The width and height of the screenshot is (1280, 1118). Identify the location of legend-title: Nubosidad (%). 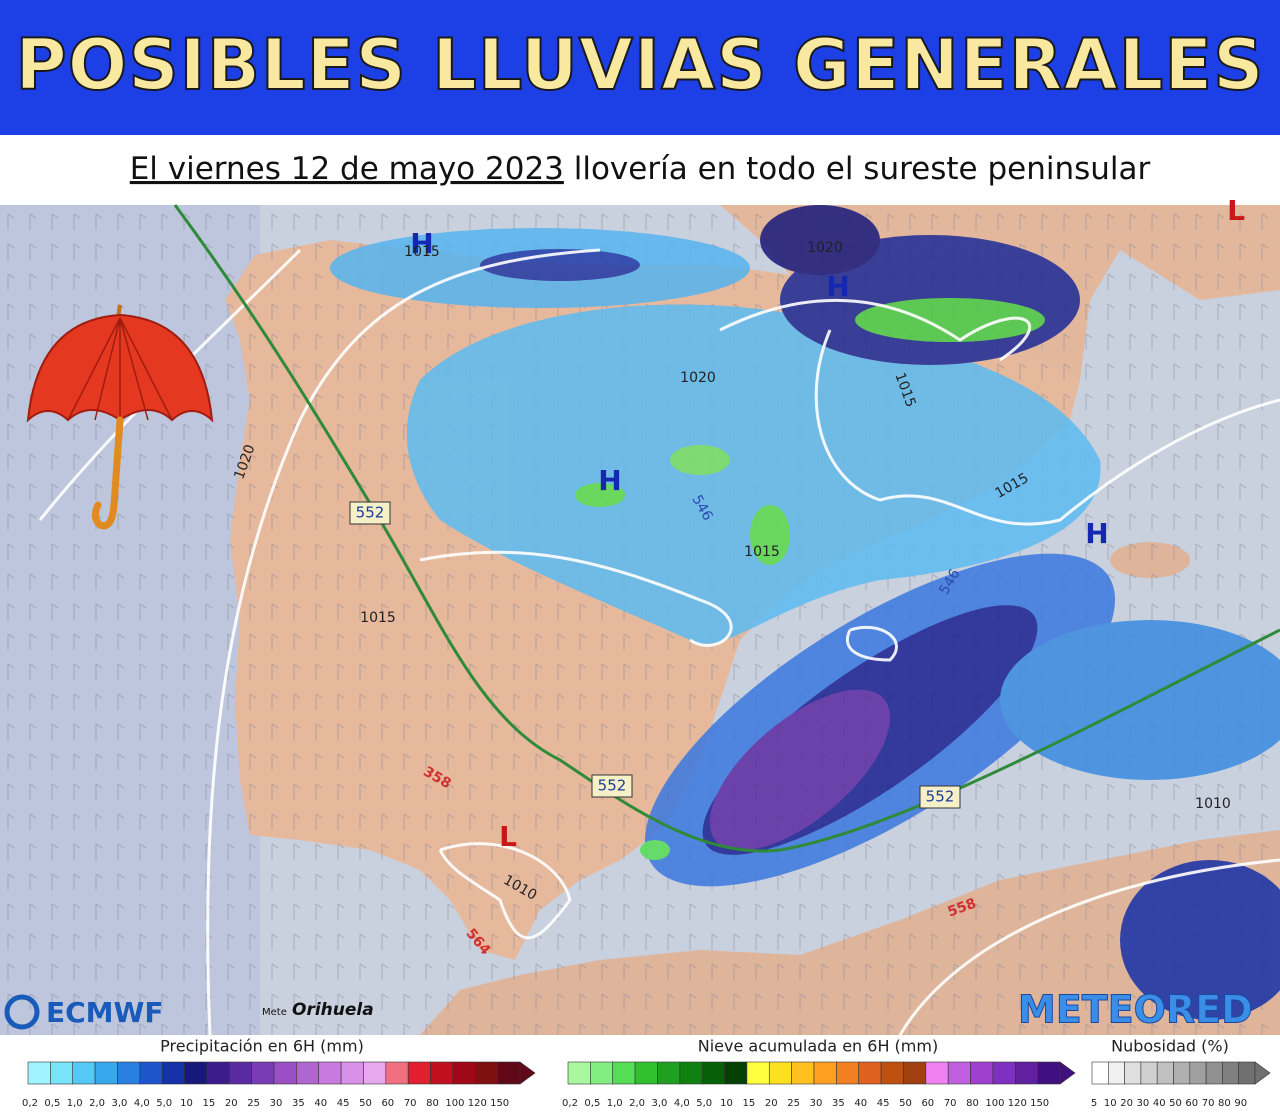
(1170, 1046).